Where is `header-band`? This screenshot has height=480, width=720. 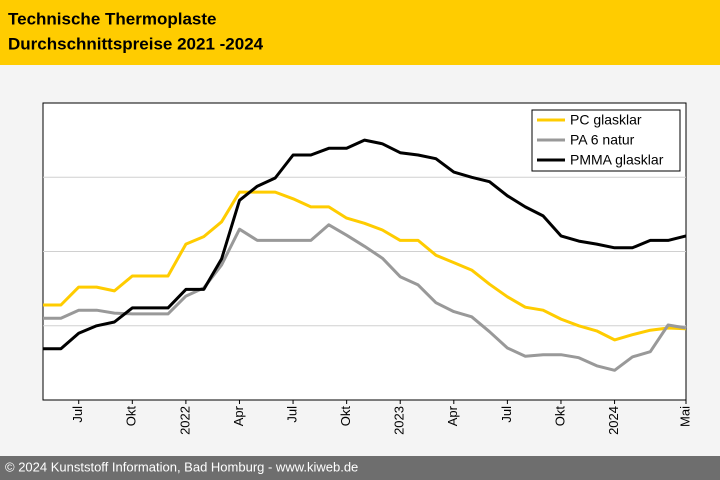
header-band is located at coordinates (360, 32).